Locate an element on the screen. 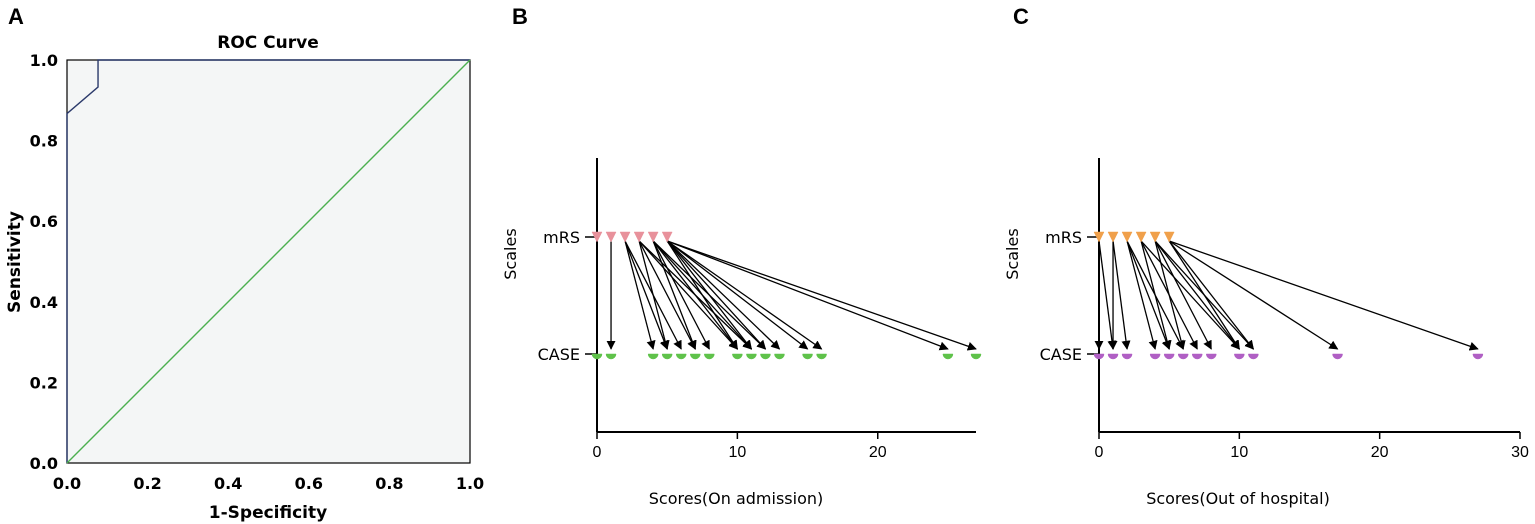  roc-x-tick-label: 0.2 is located at coordinates (147, 483).